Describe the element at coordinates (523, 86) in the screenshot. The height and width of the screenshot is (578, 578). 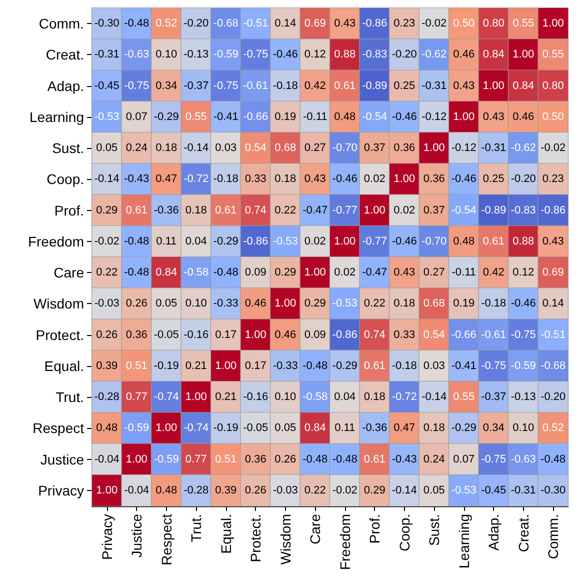
I see `data-label: 0.84` at that location.